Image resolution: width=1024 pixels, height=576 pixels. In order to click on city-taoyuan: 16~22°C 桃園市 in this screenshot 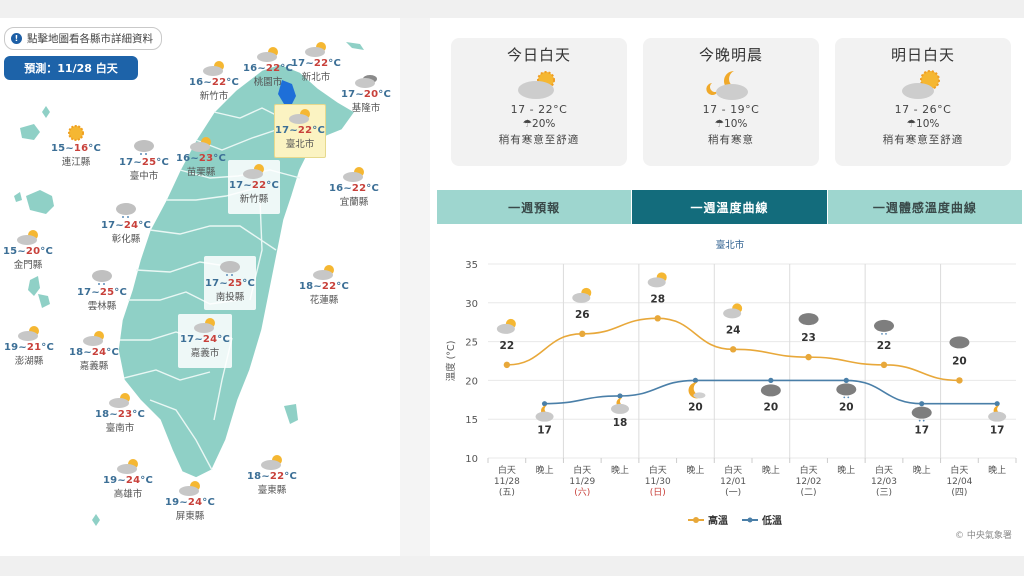, I will do `click(268, 67)`.